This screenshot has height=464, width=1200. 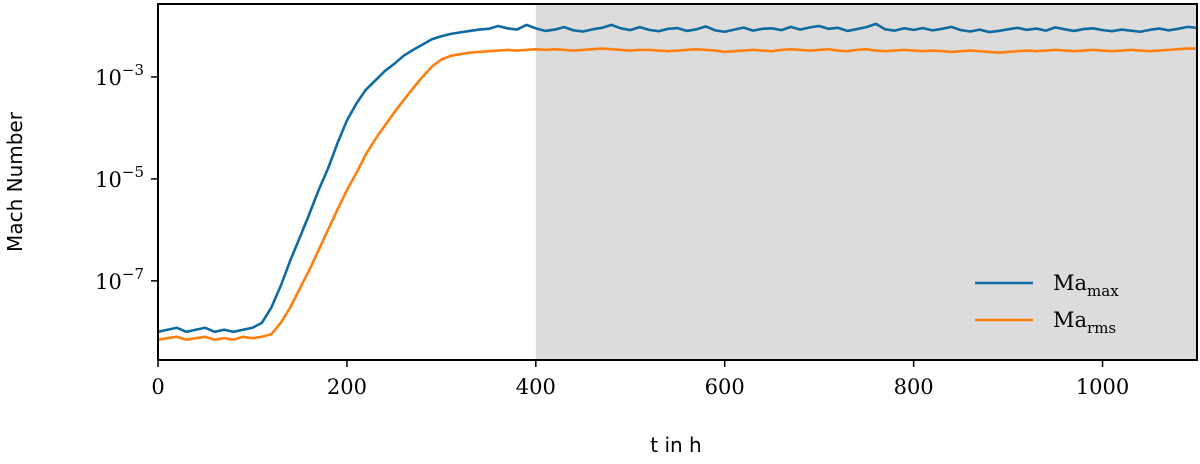 I want to click on x-tick-label: 200, so click(x=347, y=387).